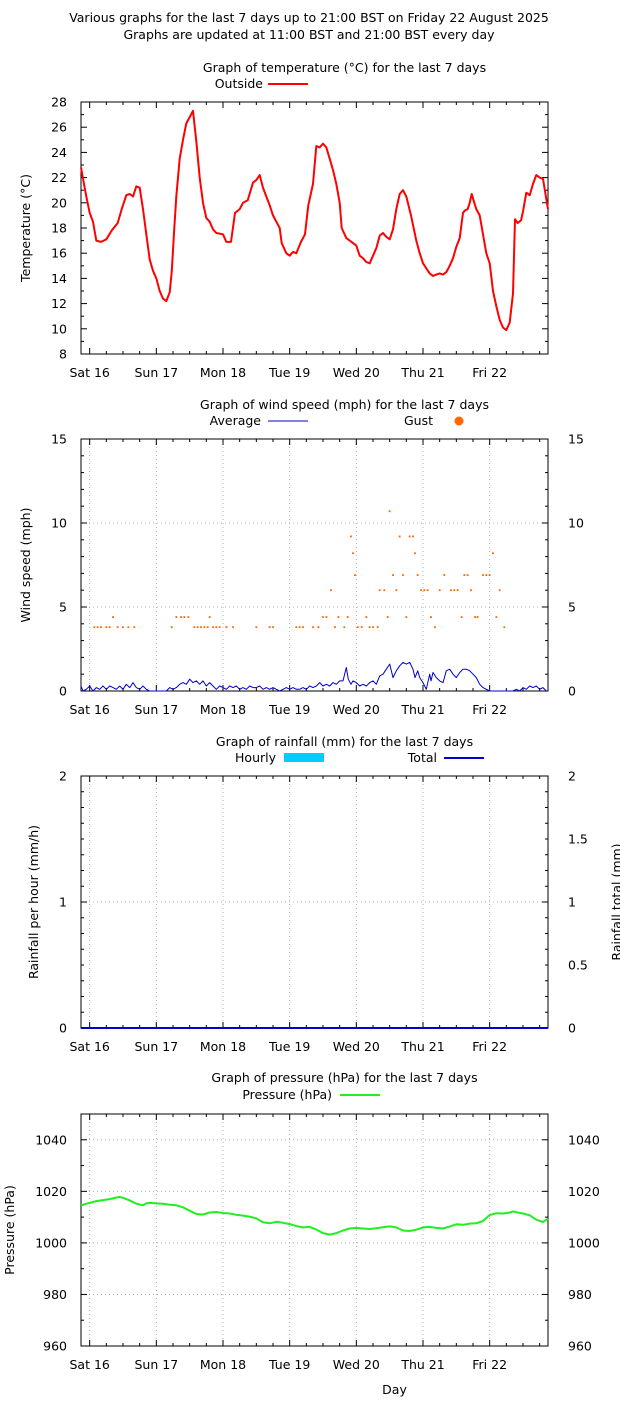  What do you see at coordinates (55, 1294) in the screenshot?
I see `y-tick-label: 980` at bounding box center [55, 1294].